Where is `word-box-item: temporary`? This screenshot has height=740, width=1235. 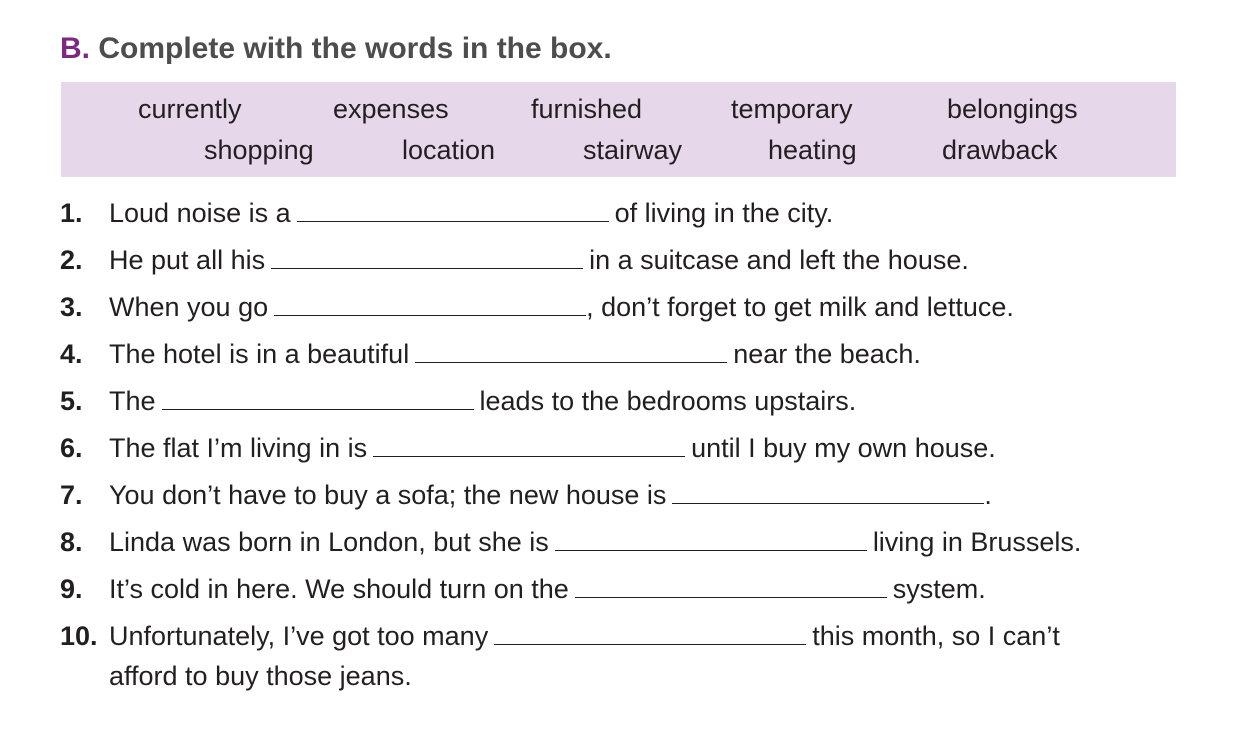
word-box-item: temporary is located at coordinates (792, 109).